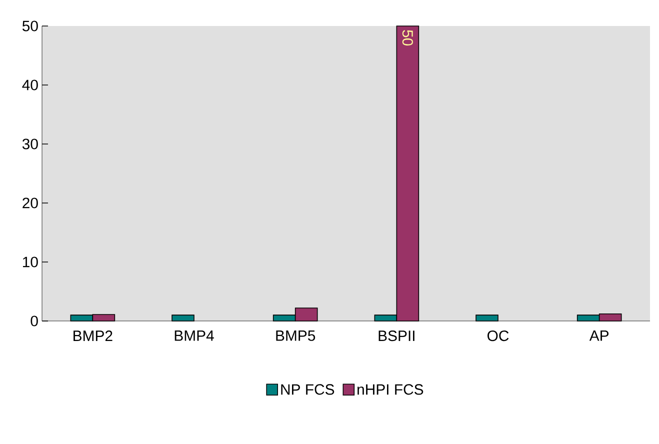  Describe the element at coordinates (396, 336) in the screenshot. I see `x-tick-label: BSPII` at that location.